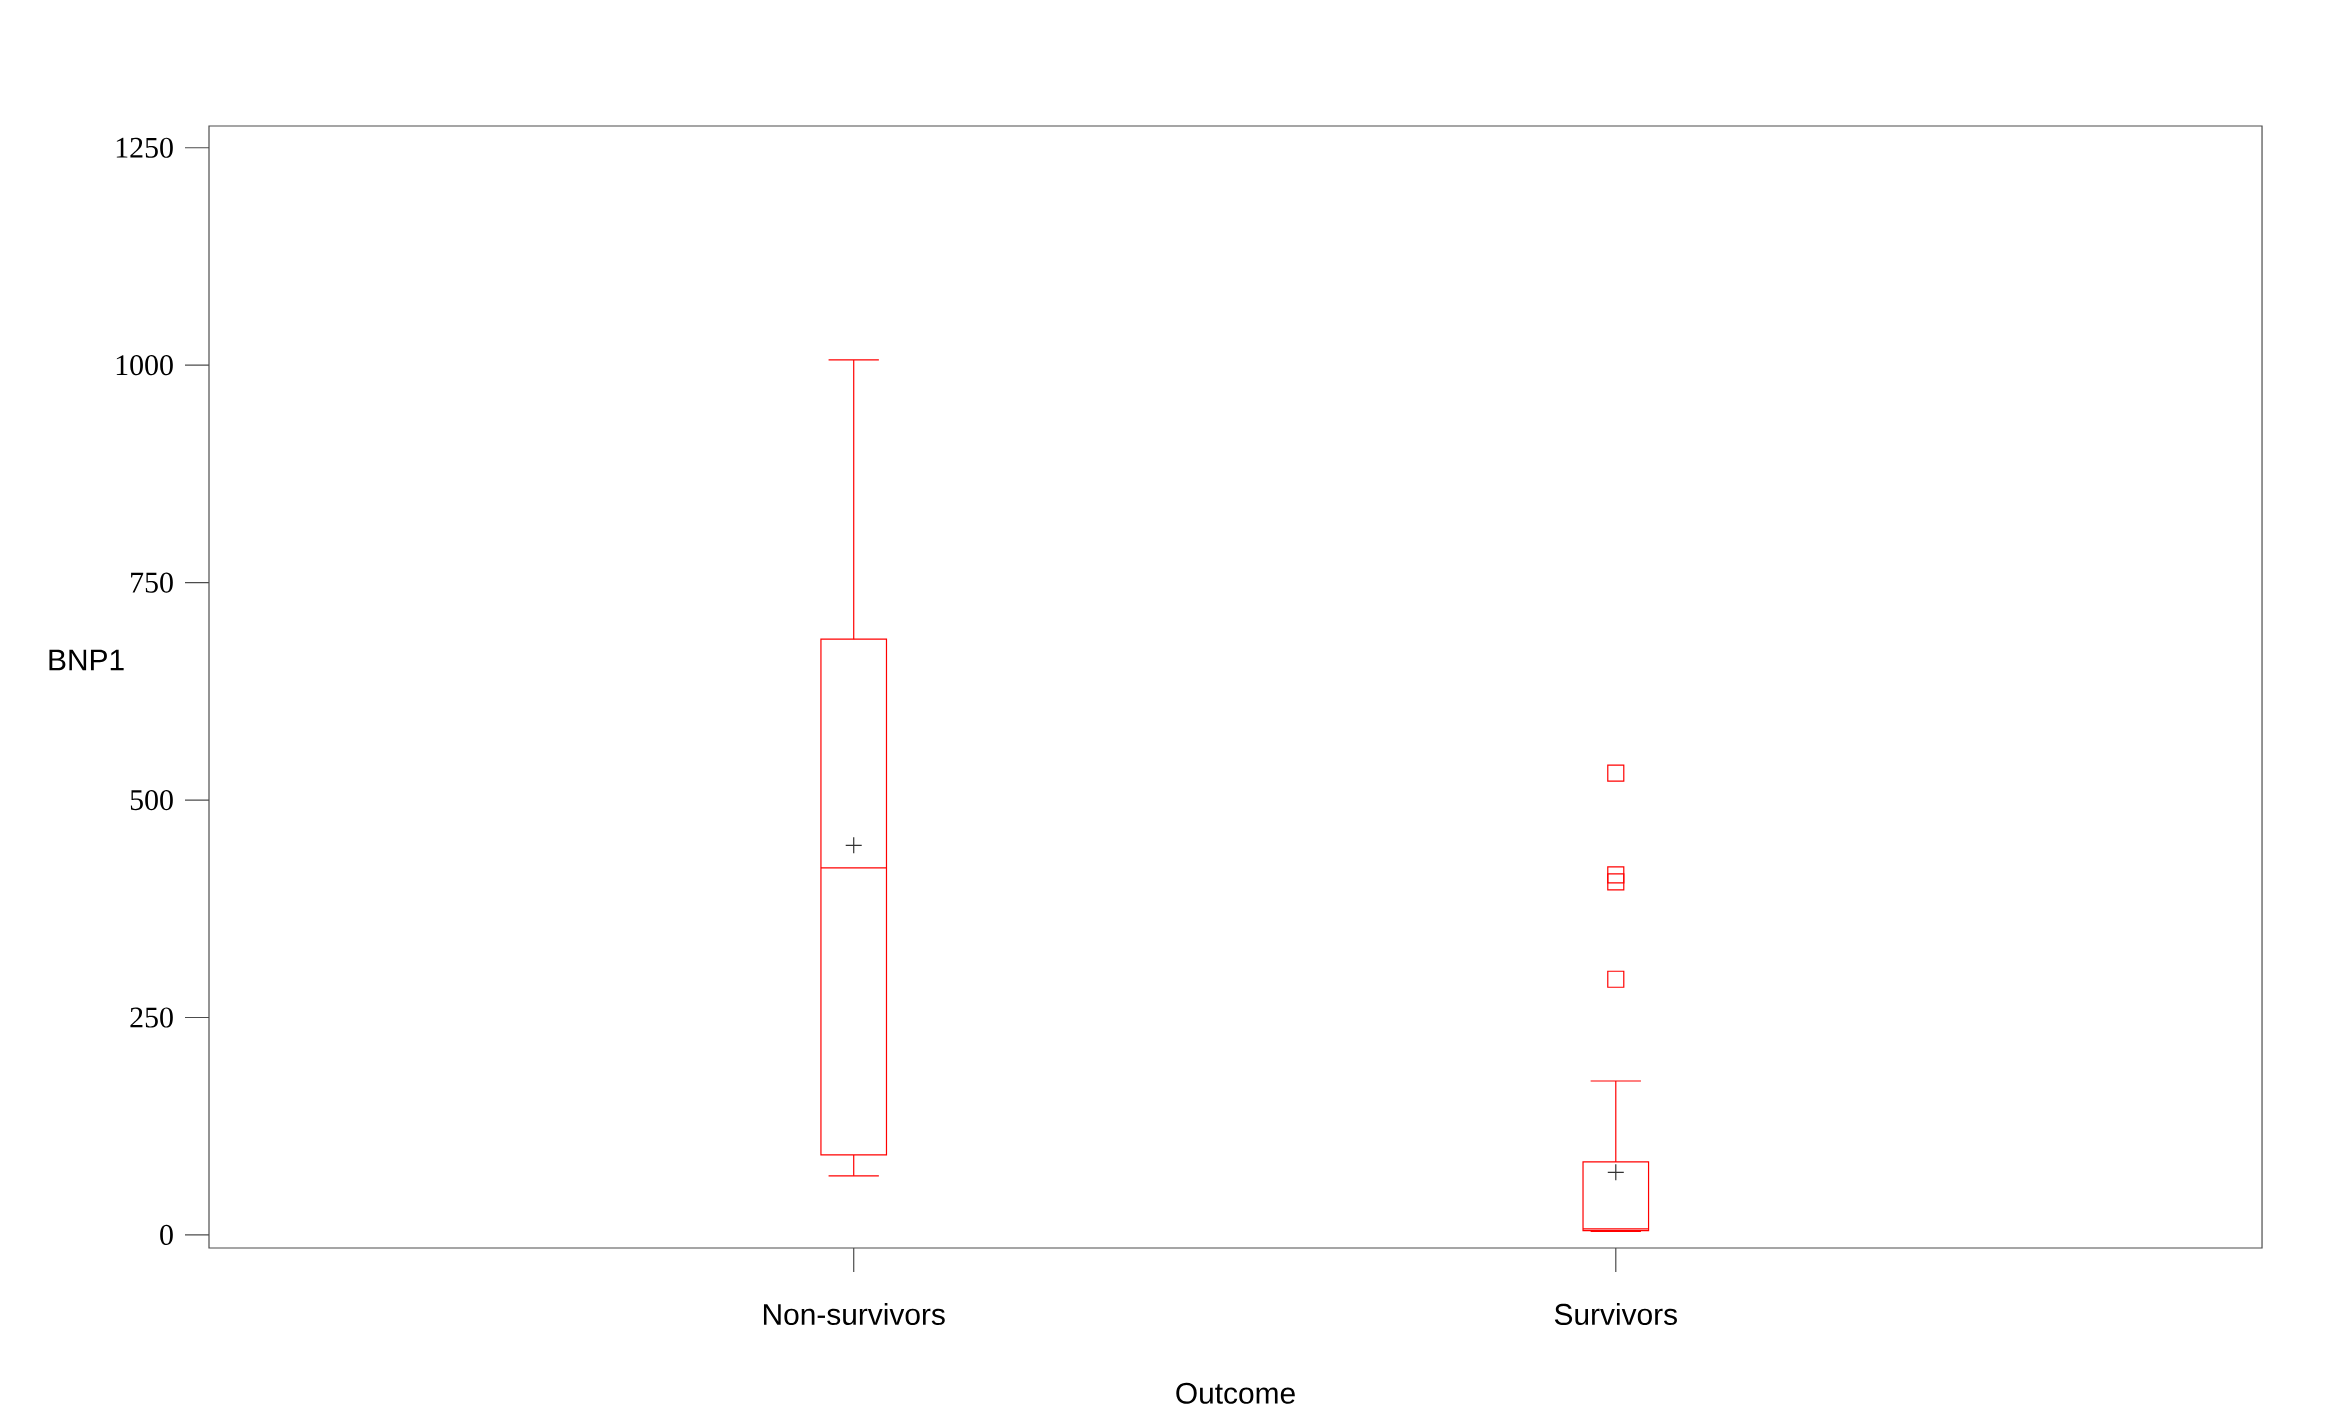  Describe the element at coordinates (1615, 1314) in the screenshot. I see `x-tick-label: Survivors` at that location.